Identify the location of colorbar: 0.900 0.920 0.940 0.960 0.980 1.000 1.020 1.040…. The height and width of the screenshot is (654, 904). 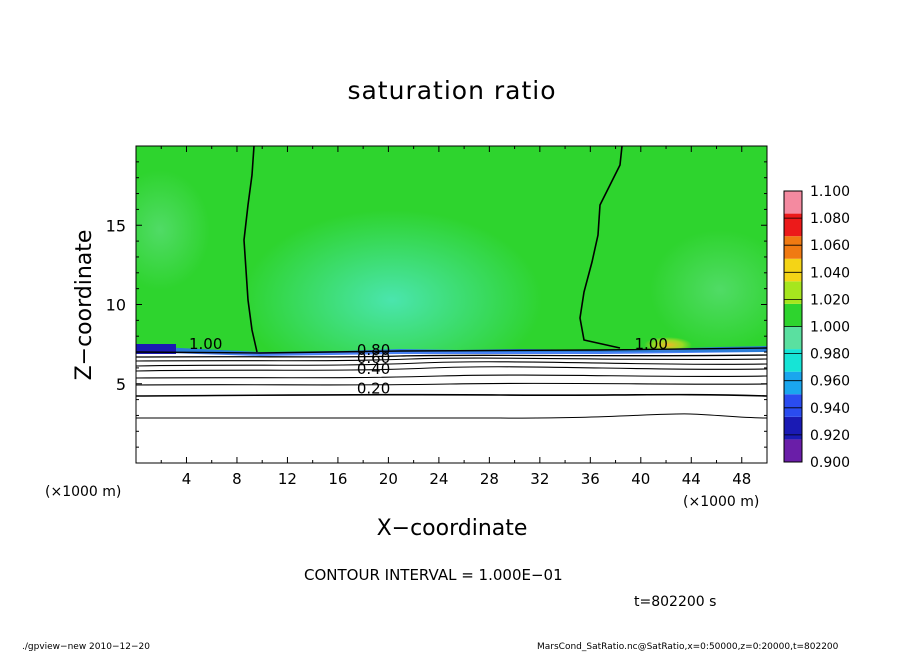
(816, 327).